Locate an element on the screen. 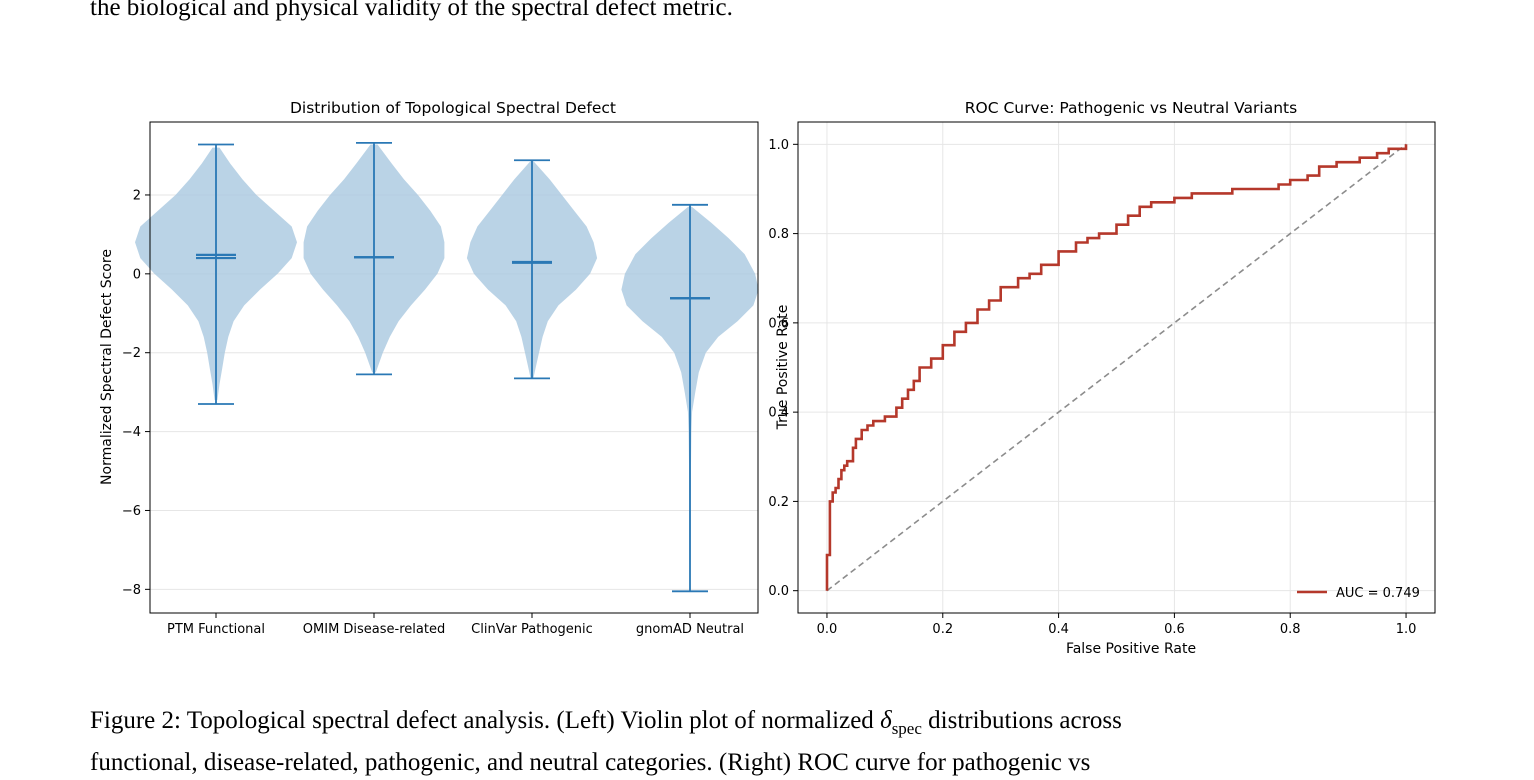 The width and height of the screenshot is (1534, 780). left-y-axis-label: Normalized Spectral Defect Score is located at coordinates (107, 367).